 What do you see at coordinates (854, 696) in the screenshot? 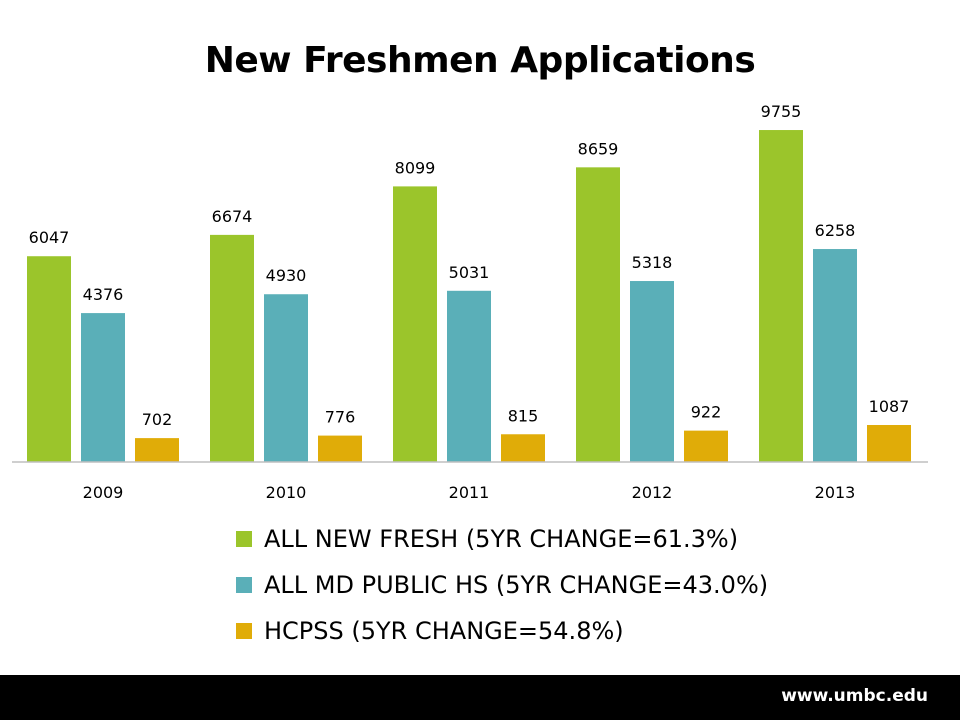
I see `footer-url: www.umbc.edu` at bounding box center [854, 696].